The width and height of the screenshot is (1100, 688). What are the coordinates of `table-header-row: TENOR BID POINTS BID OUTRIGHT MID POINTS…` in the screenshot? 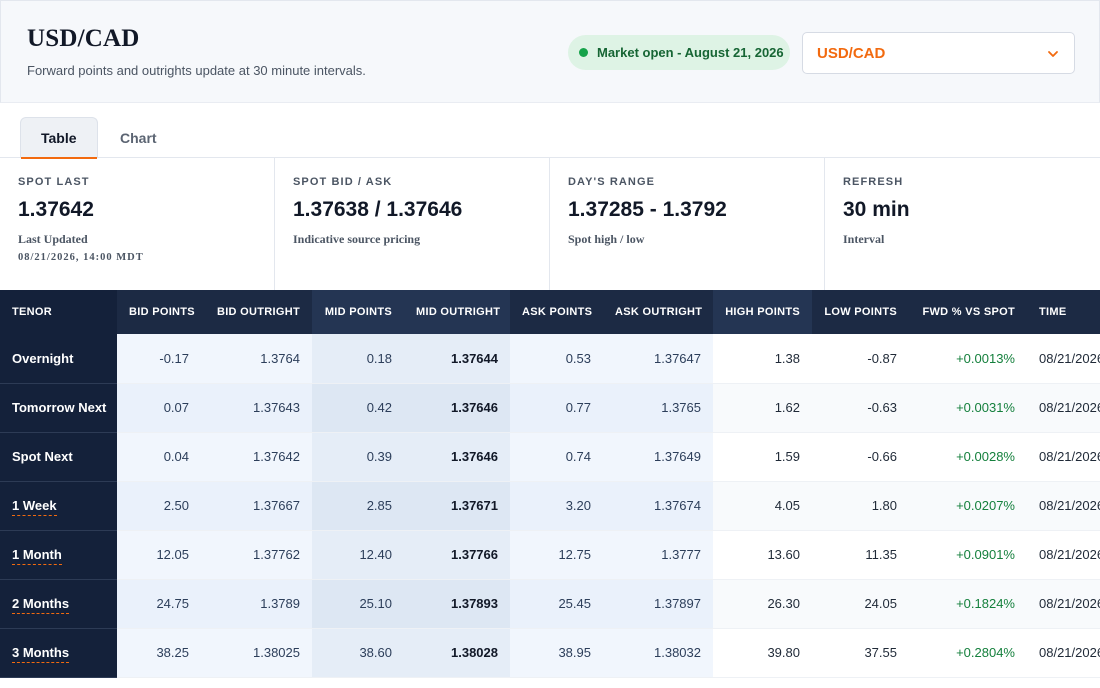 It's located at (550, 312).